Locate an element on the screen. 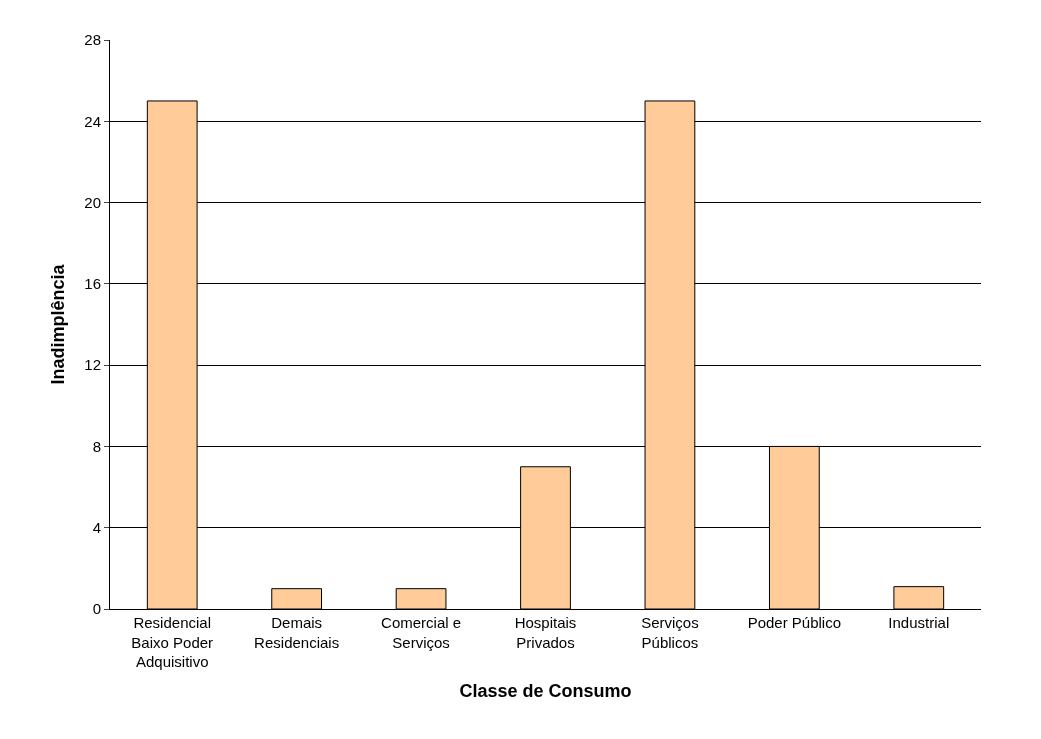 The image size is (1041, 739). y-axis-title: Inadimplência is located at coordinates (57, 324).